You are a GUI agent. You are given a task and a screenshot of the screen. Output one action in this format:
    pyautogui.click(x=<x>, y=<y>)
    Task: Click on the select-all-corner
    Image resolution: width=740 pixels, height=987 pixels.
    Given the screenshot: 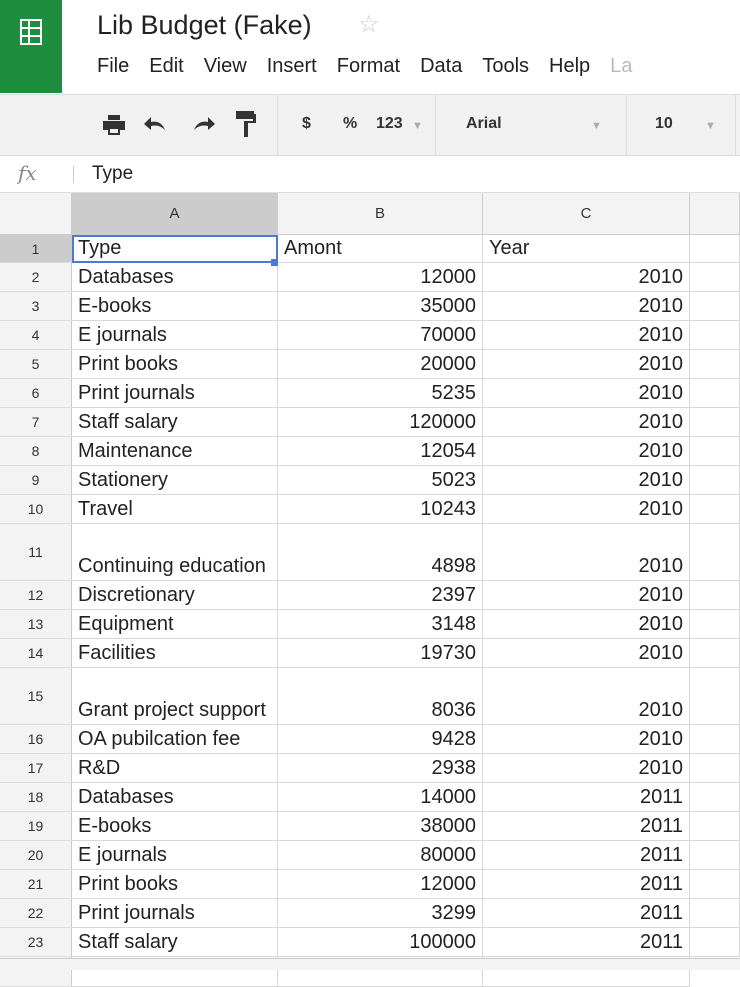 What is the action you would take?
    pyautogui.click(x=36, y=214)
    